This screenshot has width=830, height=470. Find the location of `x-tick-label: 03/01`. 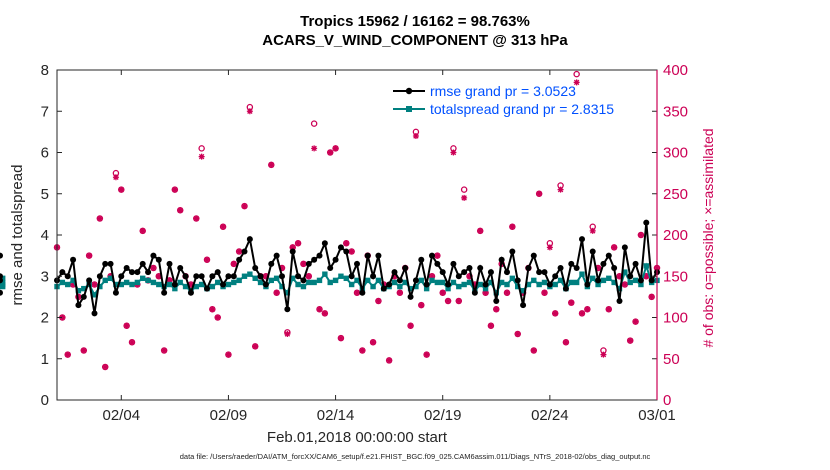

x-tick-label: 03/01 is located at coordinates (657, 415).